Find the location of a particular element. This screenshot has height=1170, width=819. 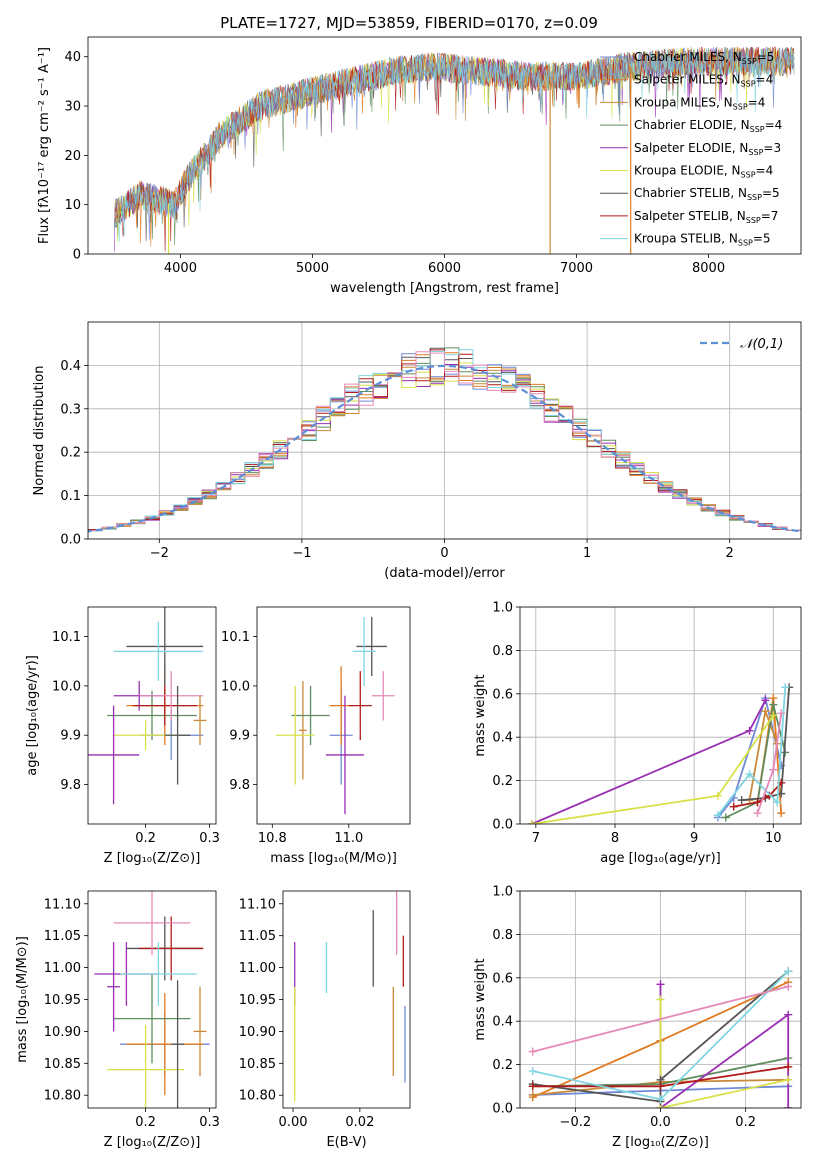

weight_vs_age-frame is located at coordinates (660, 715).